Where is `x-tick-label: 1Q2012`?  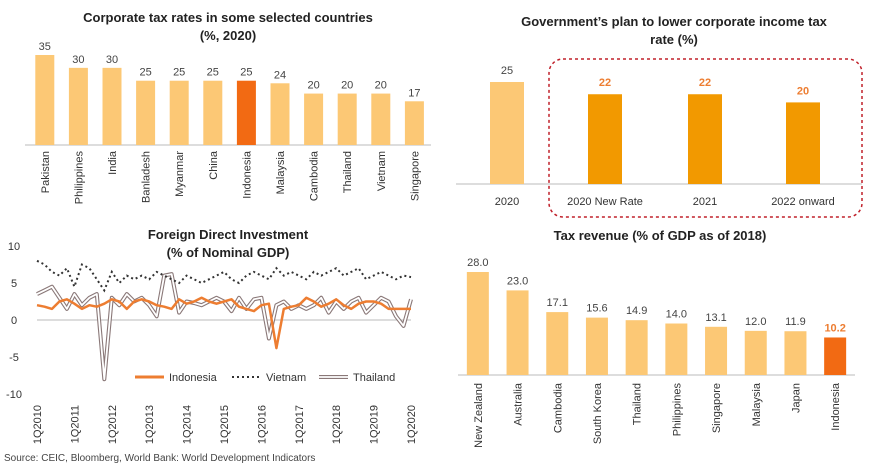
x-tick-label: 1Q2012 is located at coordinates (113, 424).